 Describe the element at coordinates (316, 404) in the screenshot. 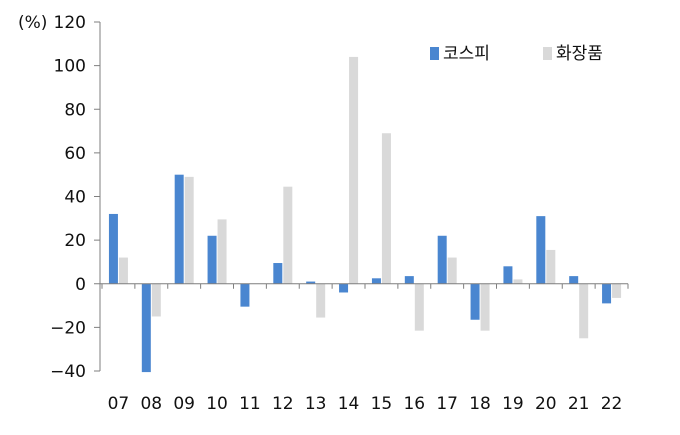

I see `x-tick-label: 13` at that location.